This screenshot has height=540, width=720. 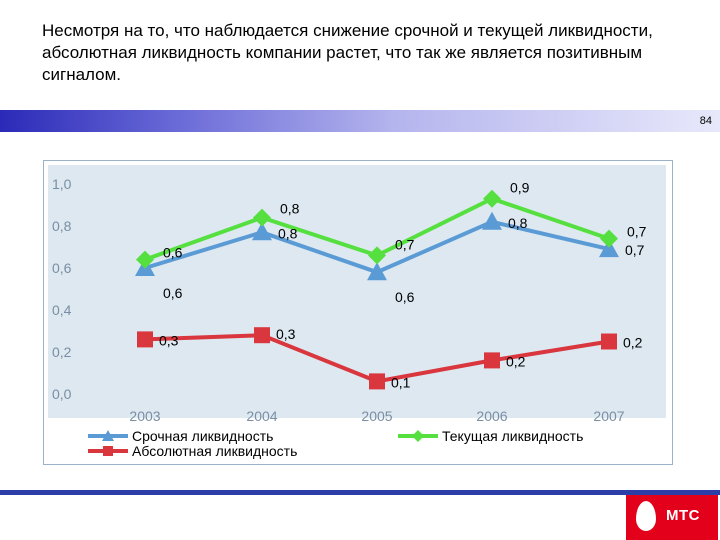 What do you see at coordinates (376, 416) in the screenshot?
I see `x-tick-label: 2005` at bounding box center [376, 416].